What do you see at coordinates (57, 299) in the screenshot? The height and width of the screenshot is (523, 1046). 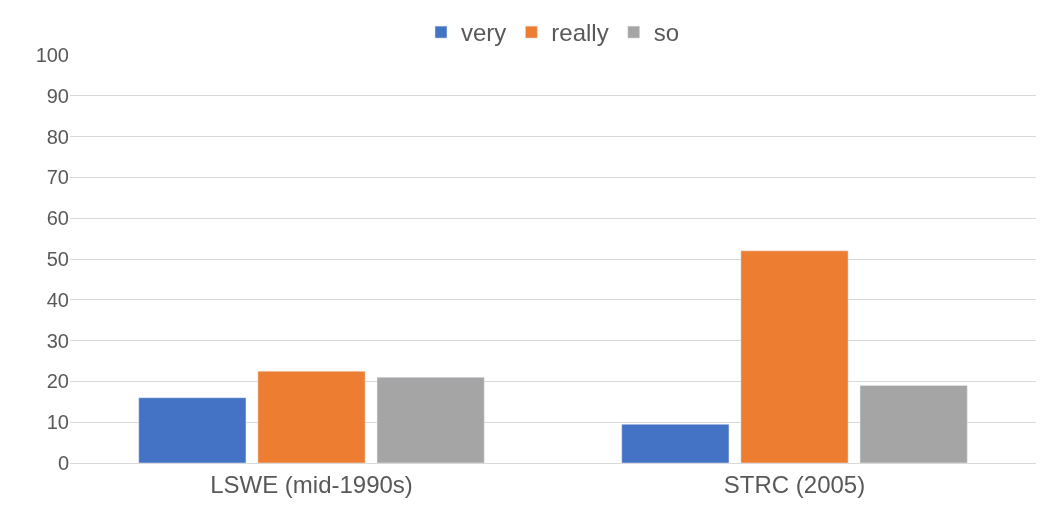 I see `y-tick-label: 40` at bounding box center [57, 299].